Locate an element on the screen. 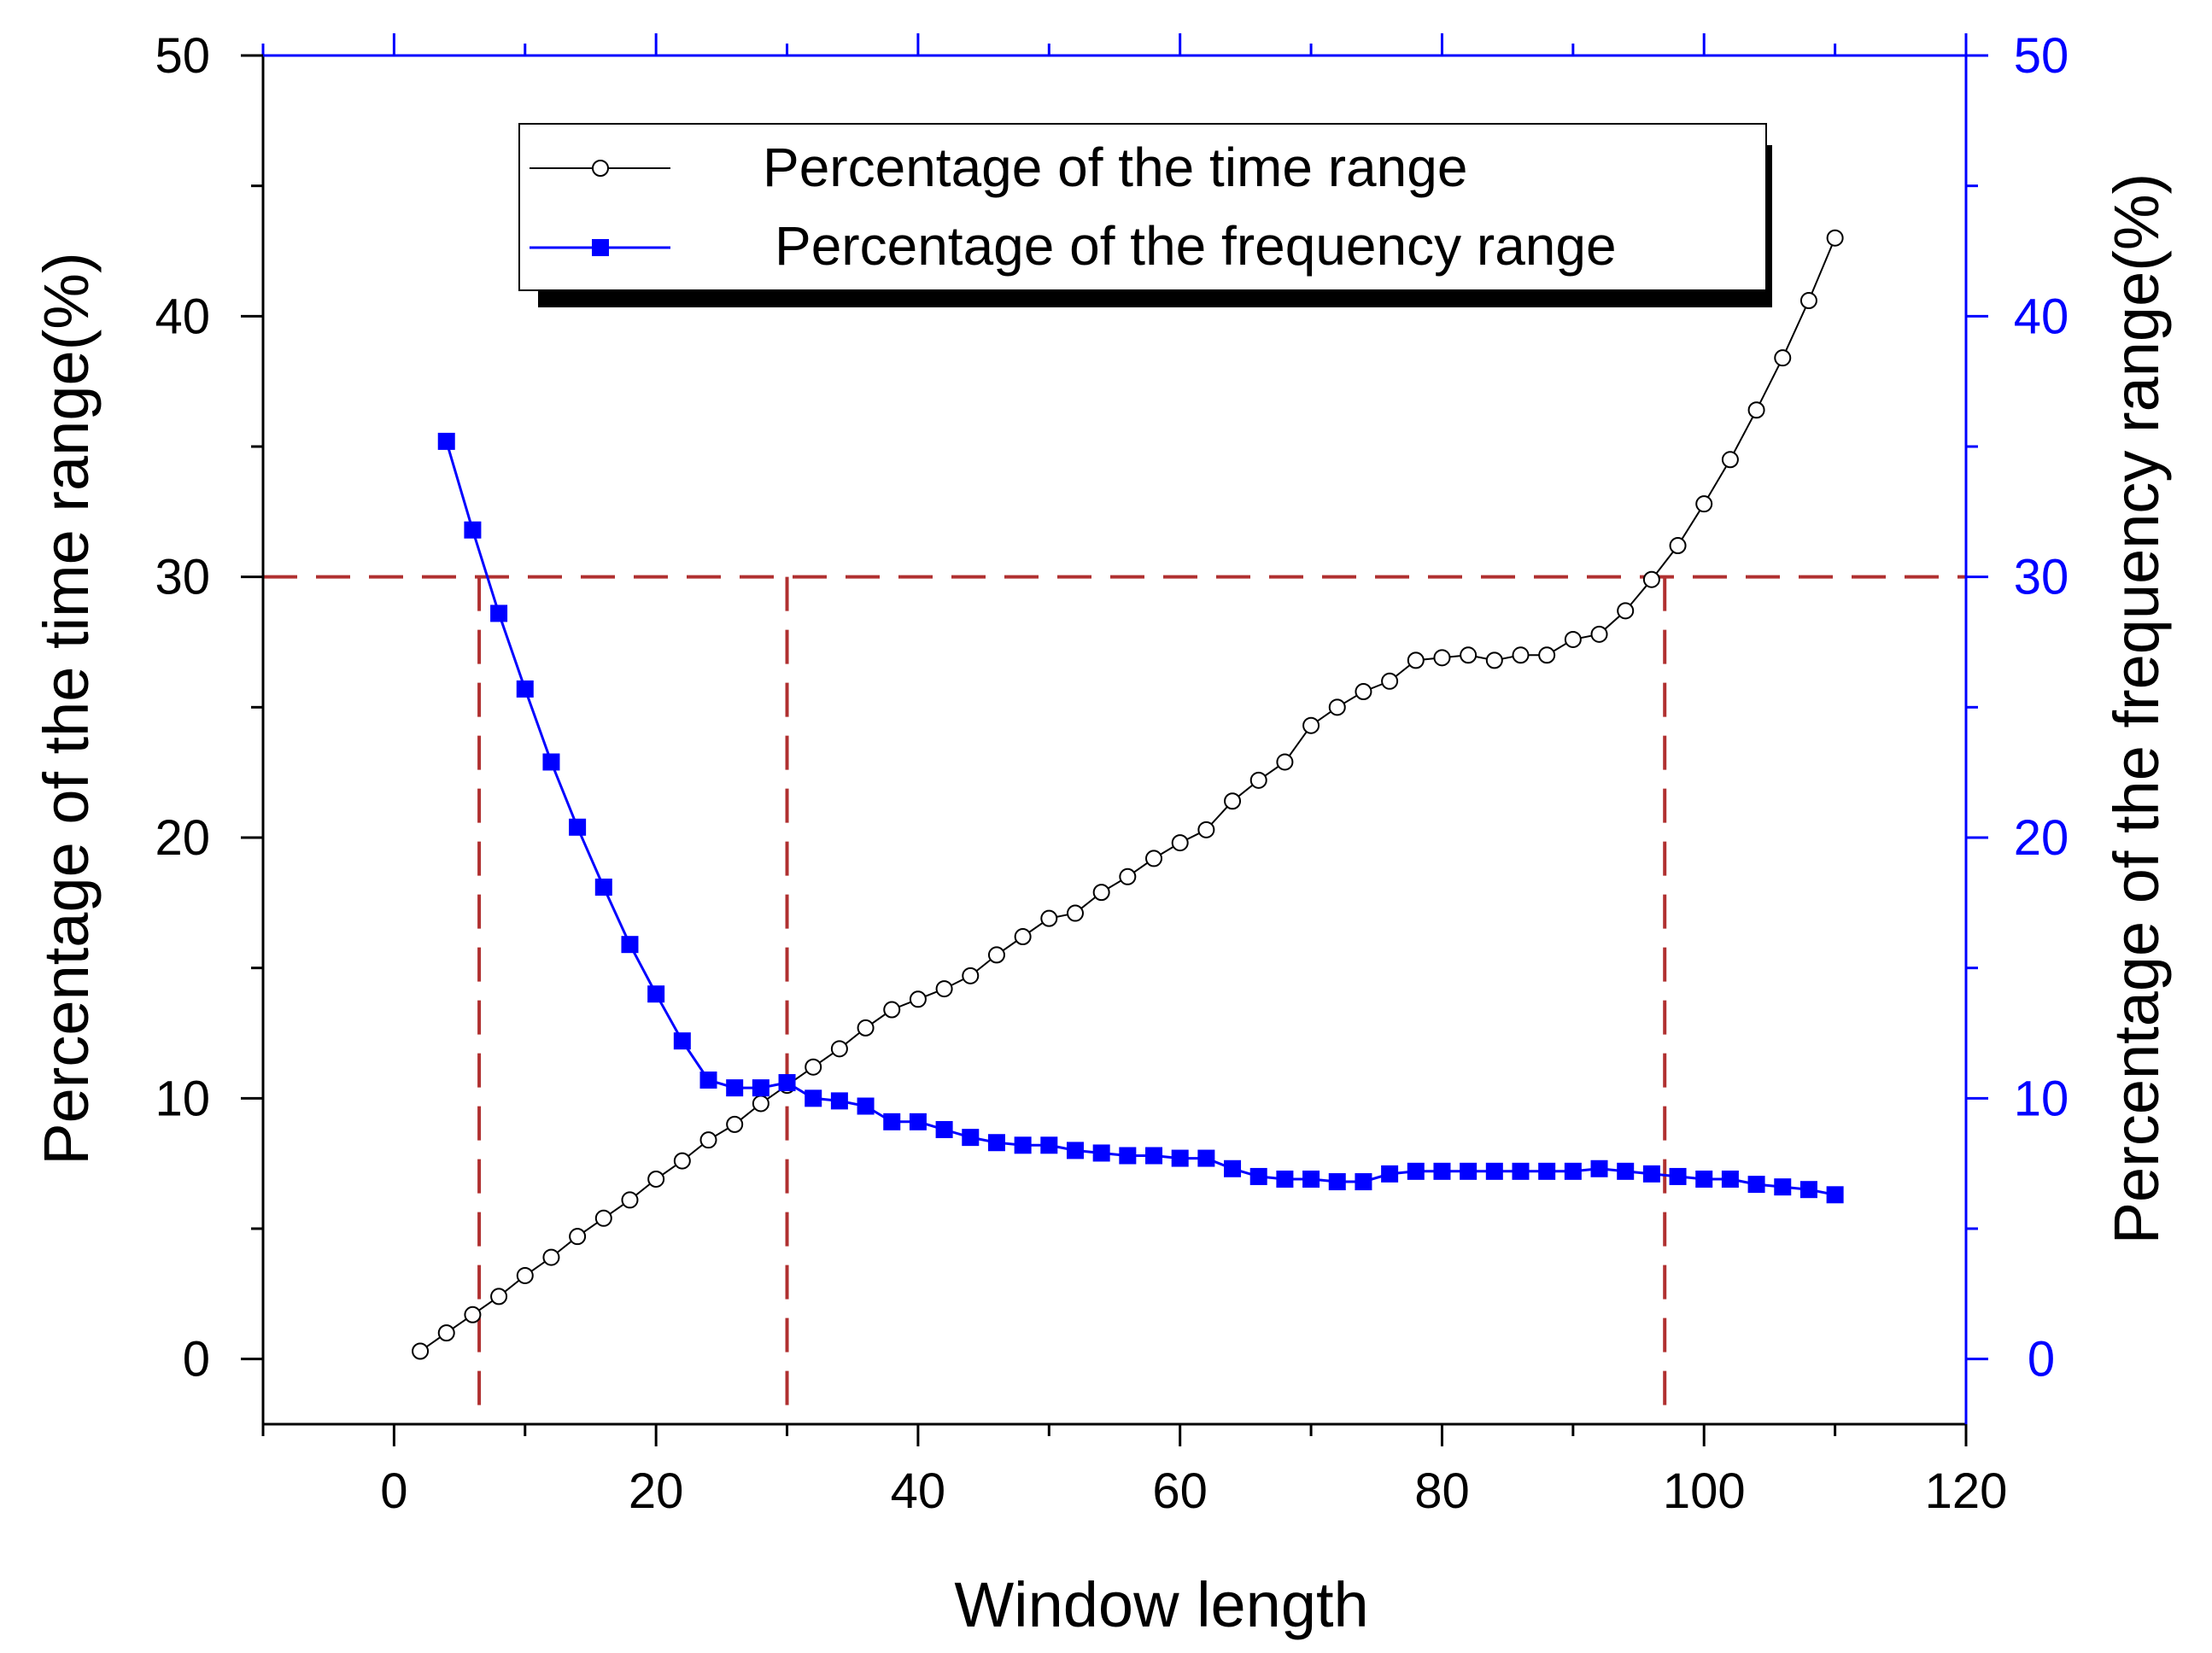 The image size is (2212, 1653). legend-label-time: Percentage of the time range is located at coordinates (1115, 167).